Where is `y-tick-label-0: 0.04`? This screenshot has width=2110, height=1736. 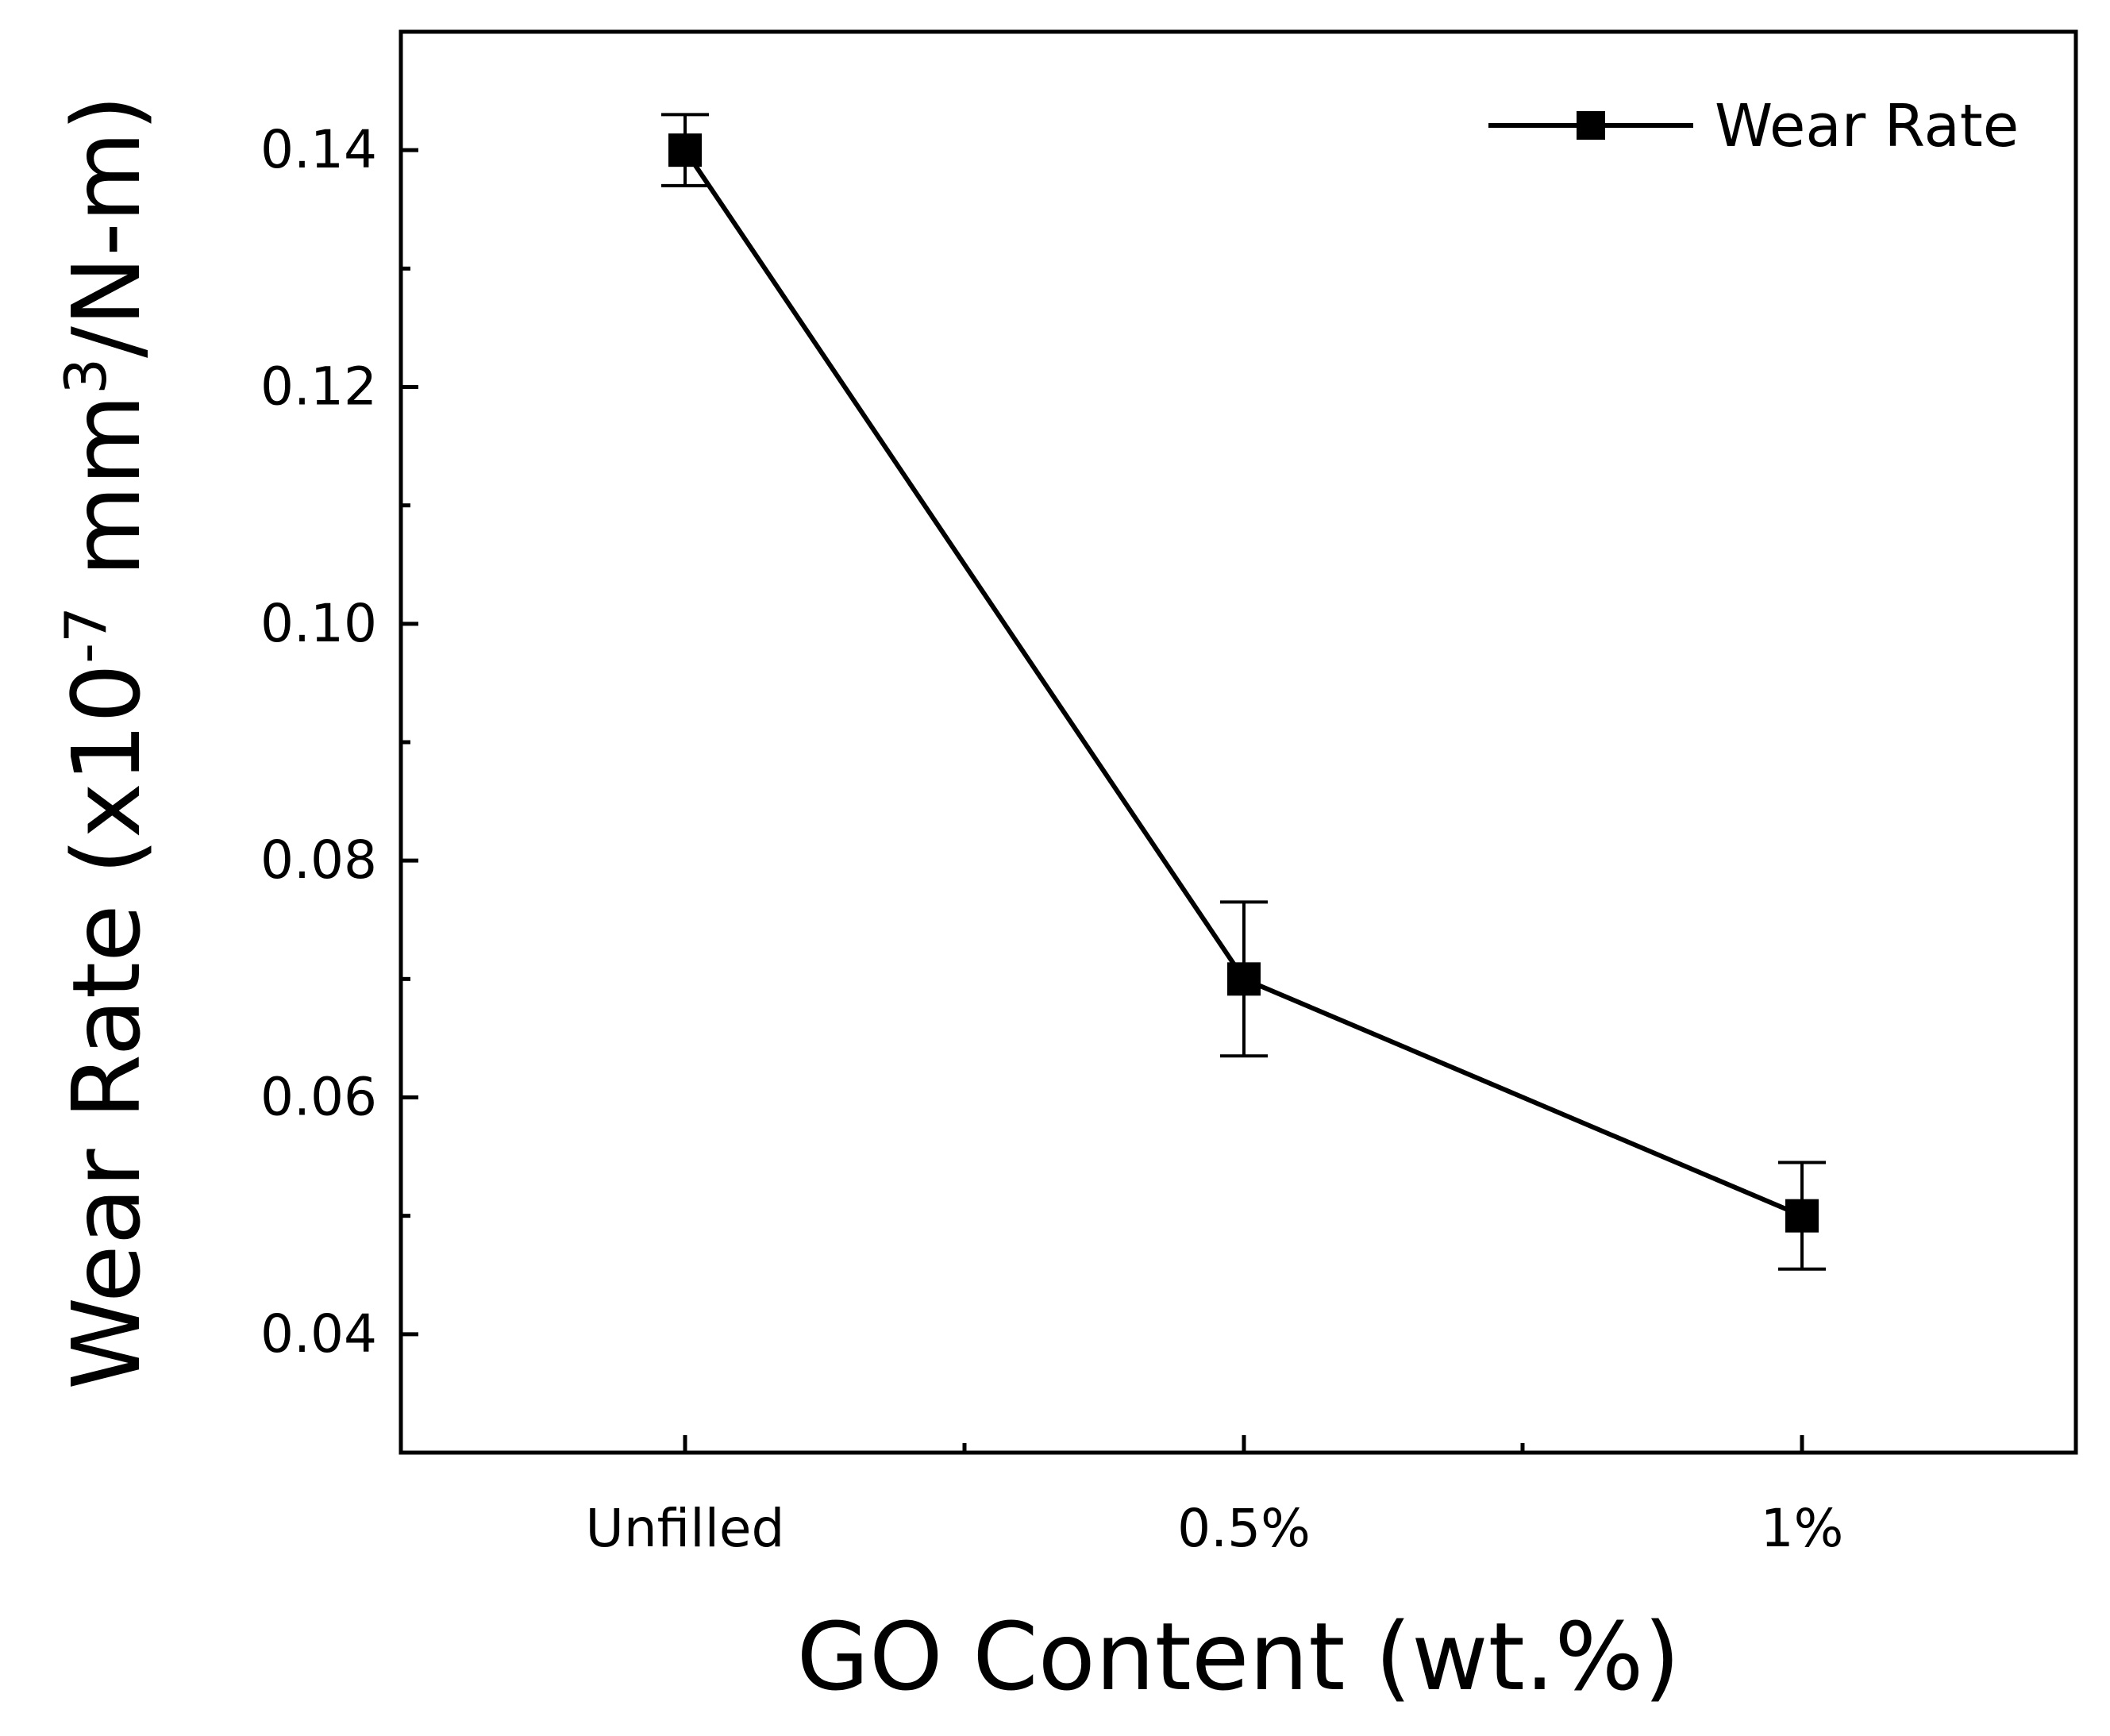
y-tick-label-0: 0.04 is located at coordinates (318, 1334).